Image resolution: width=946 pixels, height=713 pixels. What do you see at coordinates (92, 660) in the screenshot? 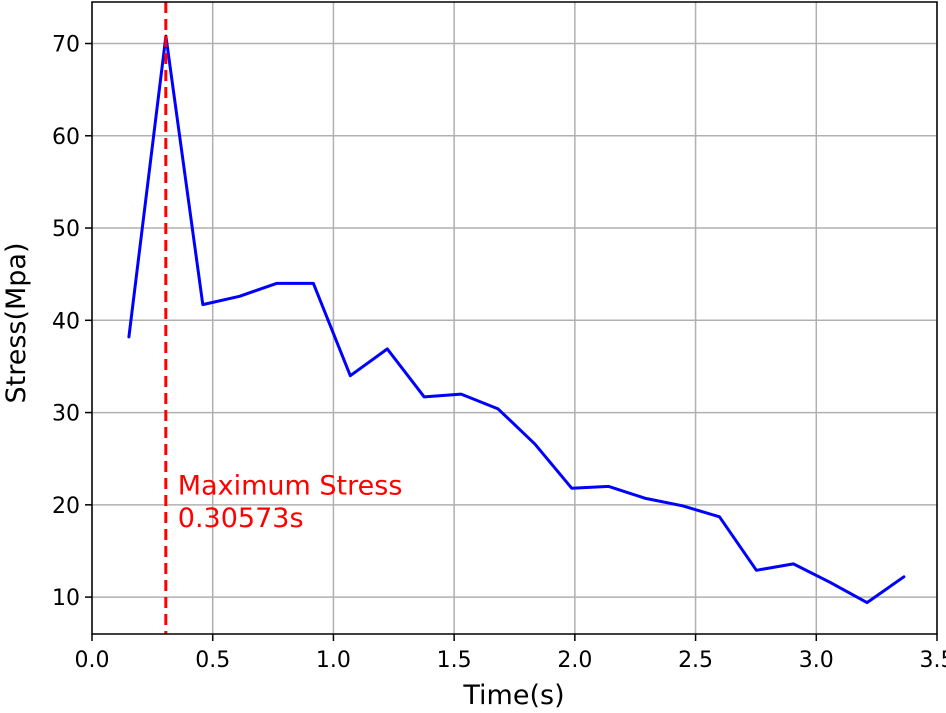
I see `x-tick-label: 0.0` at bounding box center [92, 660].